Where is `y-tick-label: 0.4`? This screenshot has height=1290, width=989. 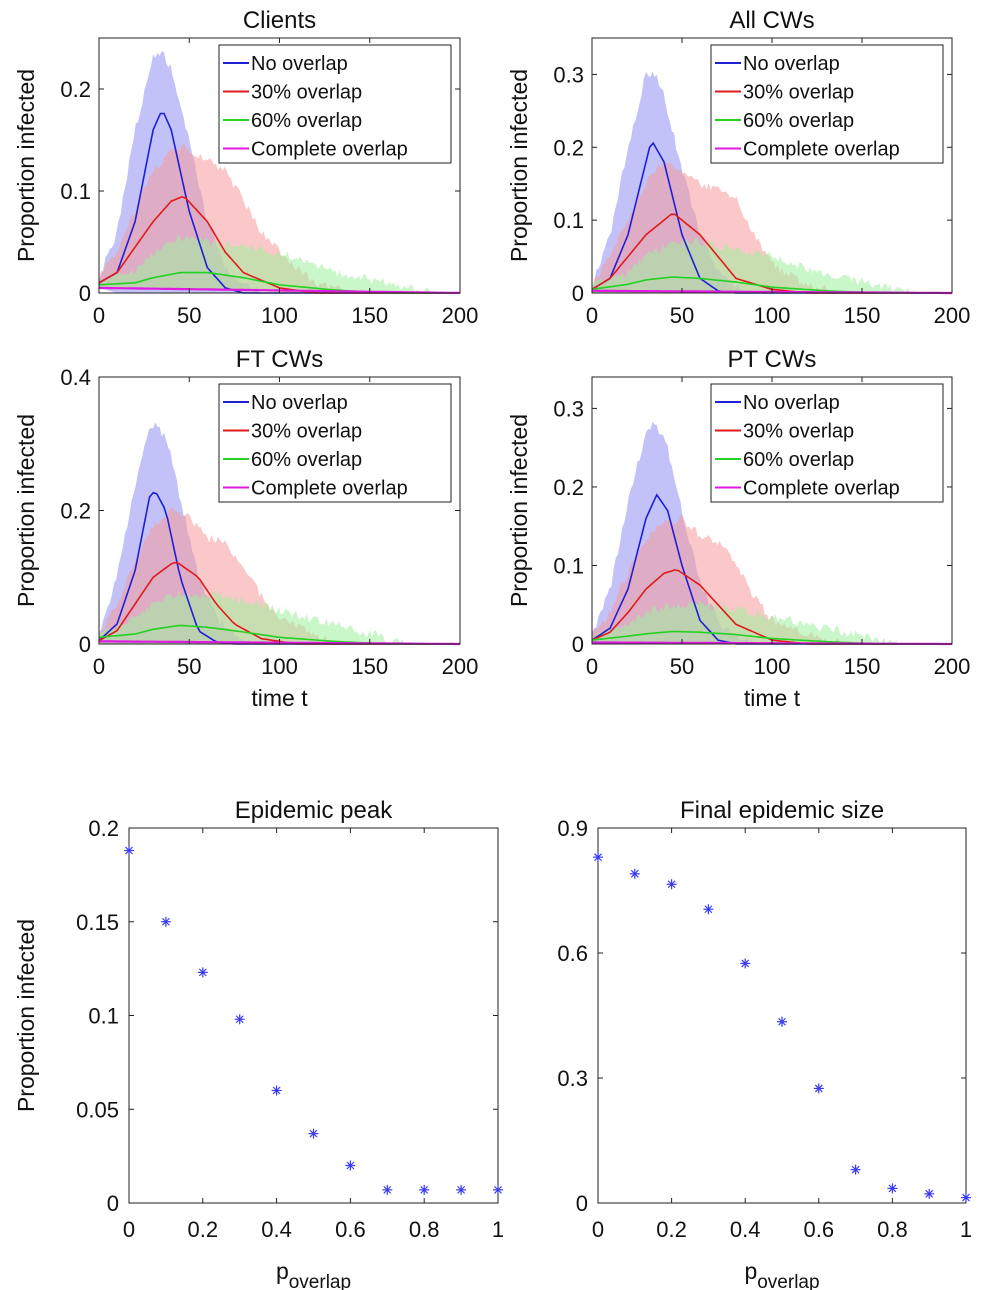
y-tick-label: 0.4 is located at coordinates (75, 377).